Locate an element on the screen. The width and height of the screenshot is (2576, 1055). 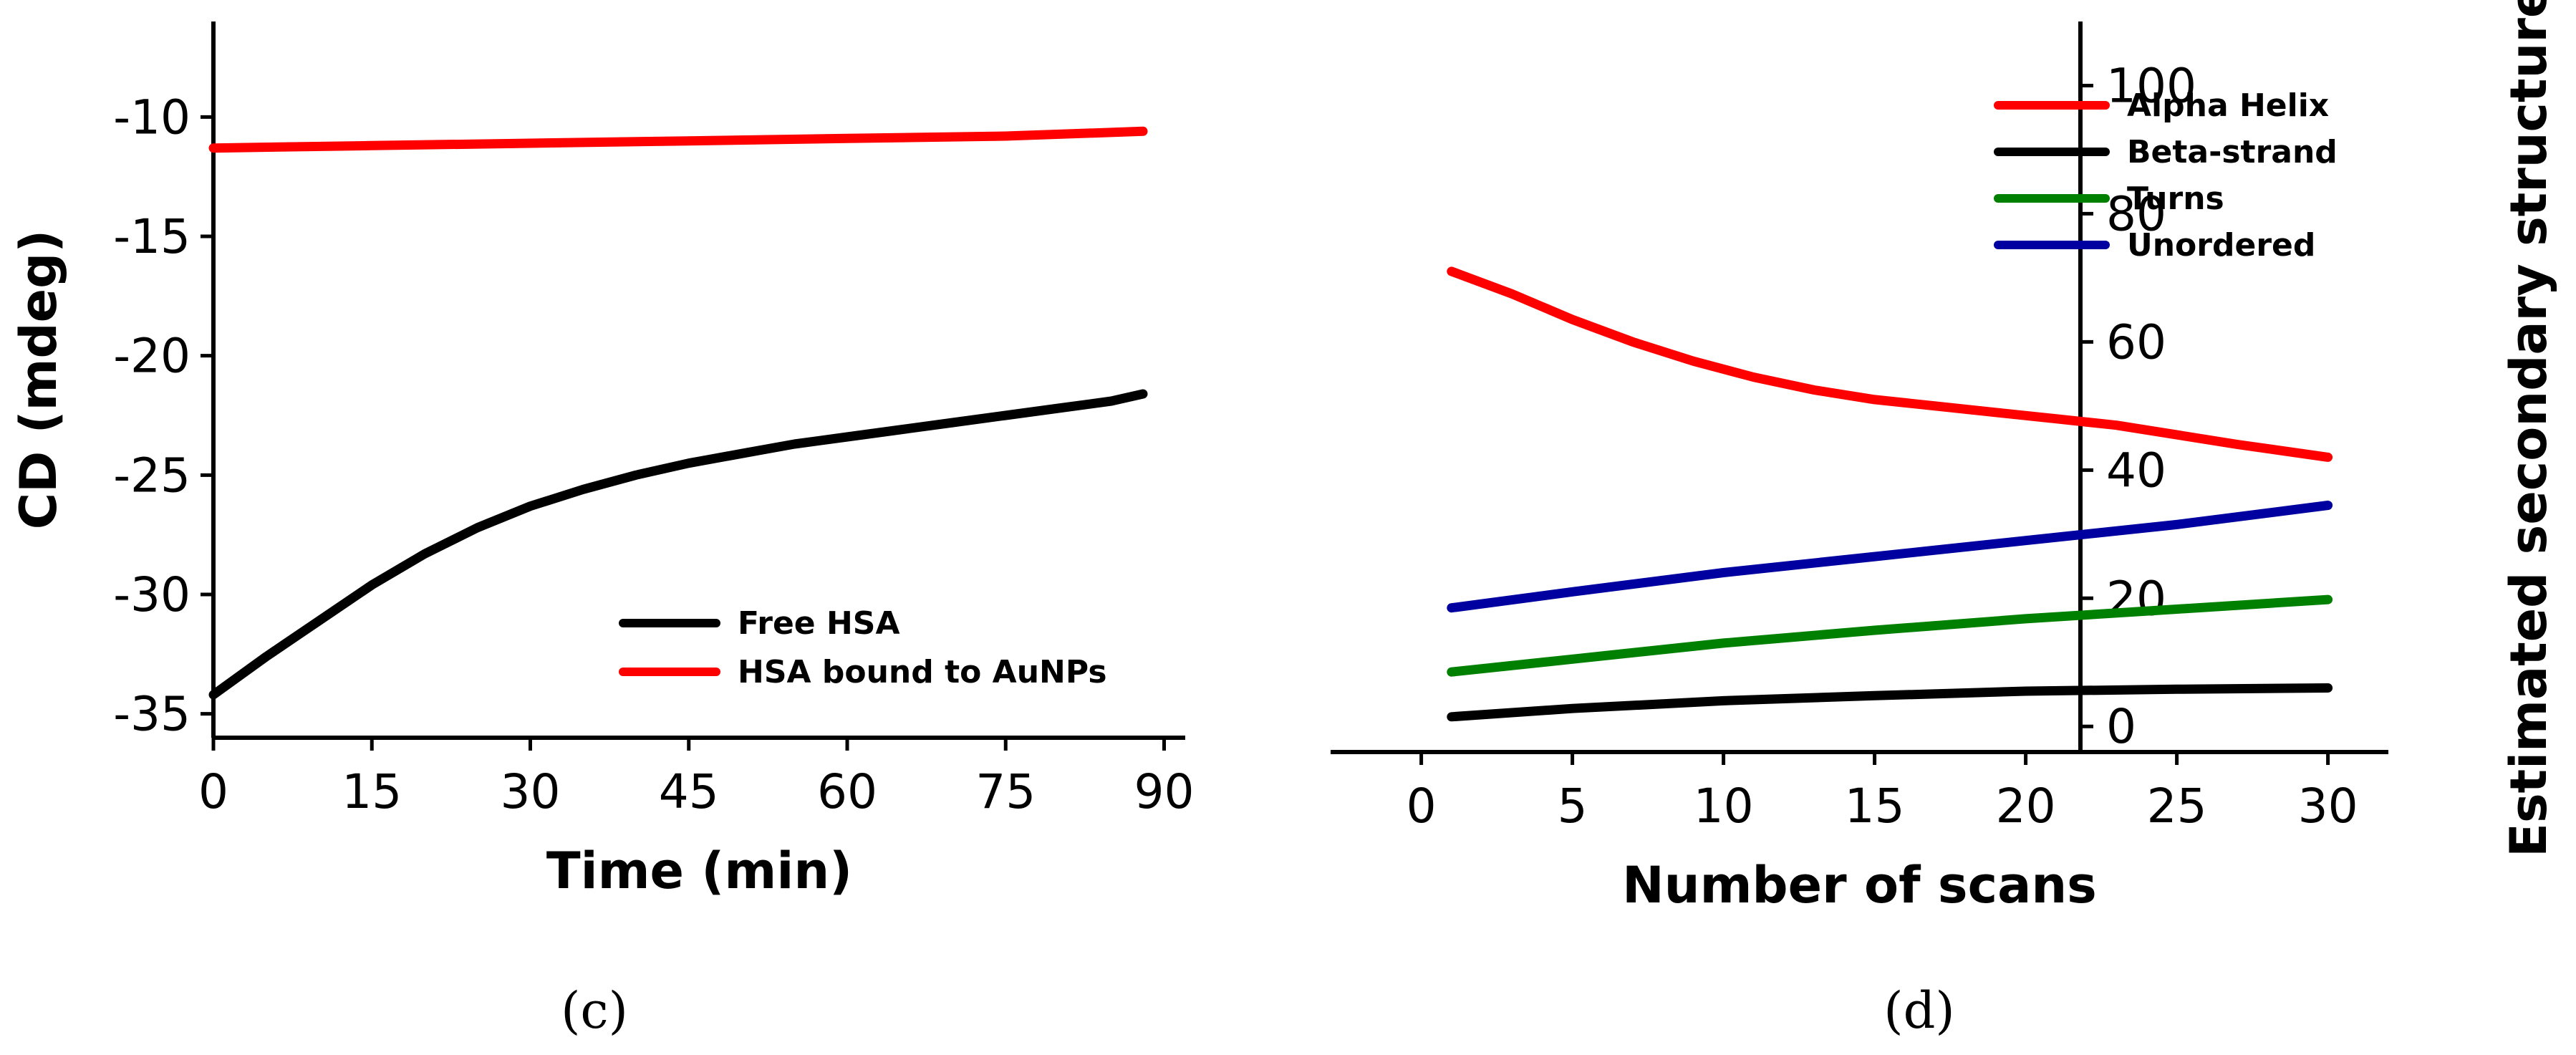
x-tick-label: 60 is located at coordinates (847, 791).